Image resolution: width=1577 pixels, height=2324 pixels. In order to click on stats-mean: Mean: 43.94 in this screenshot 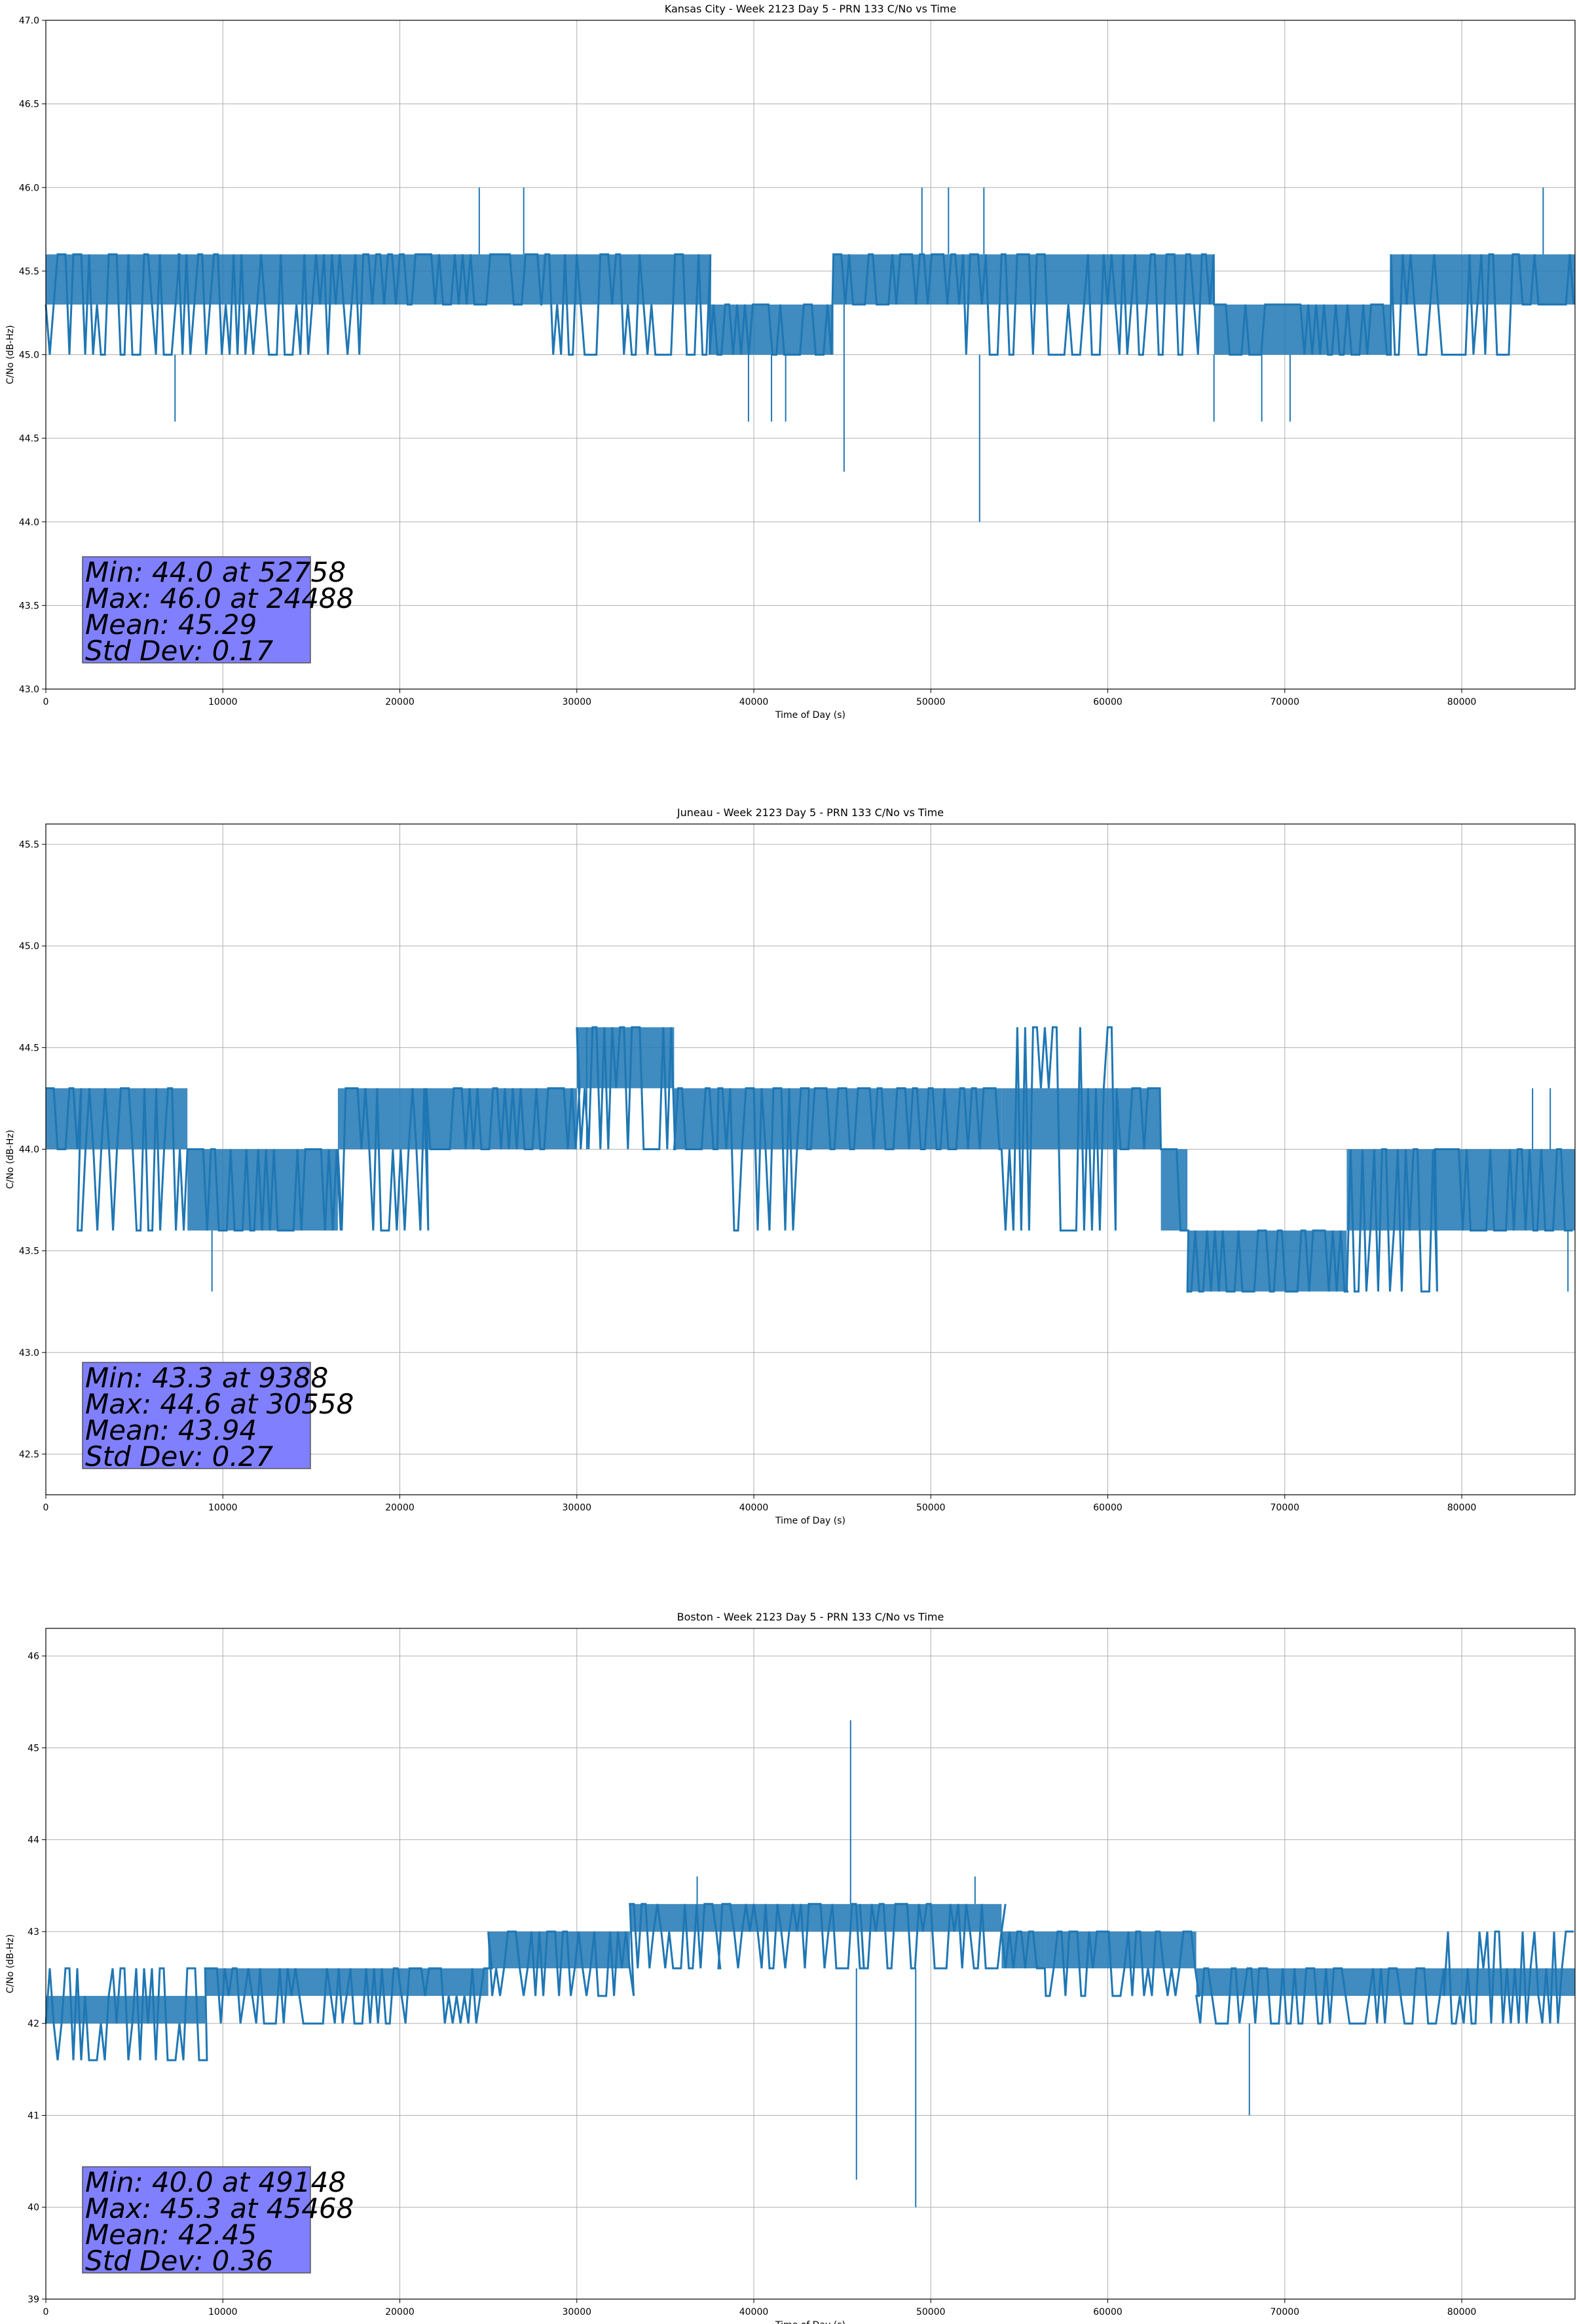, I will do `click(171, 1430)`.